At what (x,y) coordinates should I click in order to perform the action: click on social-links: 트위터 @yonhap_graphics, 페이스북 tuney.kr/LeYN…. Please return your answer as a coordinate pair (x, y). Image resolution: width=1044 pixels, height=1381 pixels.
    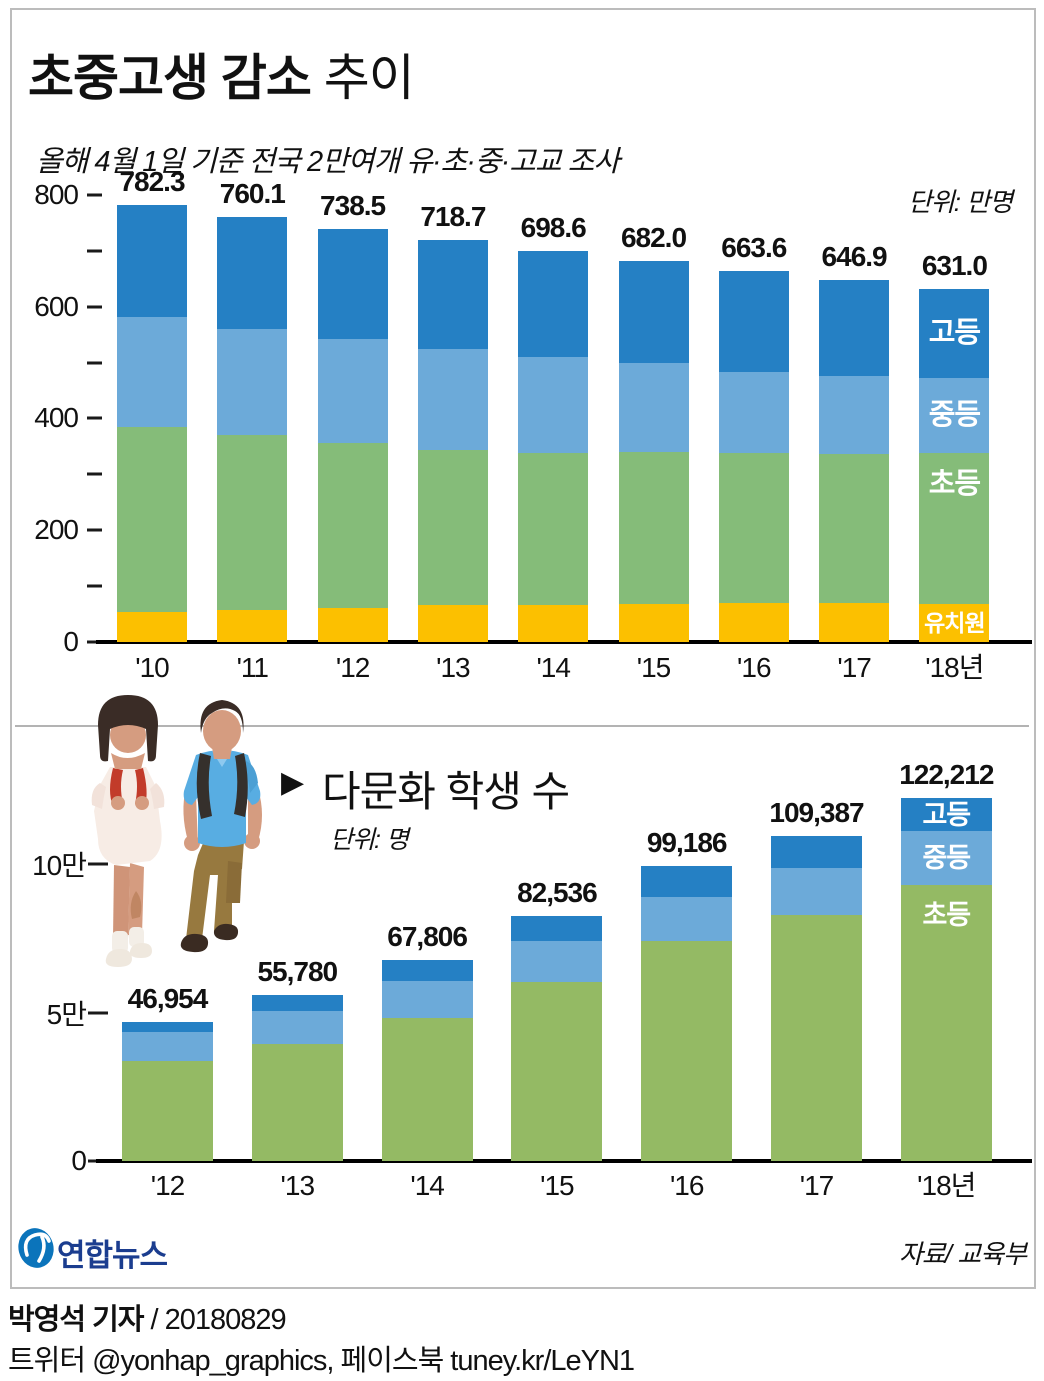
    Looking at the image, I should click on (321, 1361).